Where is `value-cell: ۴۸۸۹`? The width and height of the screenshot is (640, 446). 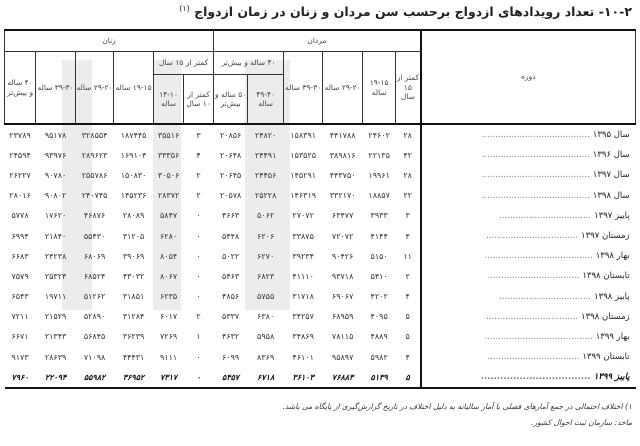
value-cell: ۴۸۸۹ is located at coordinates (379, 337).